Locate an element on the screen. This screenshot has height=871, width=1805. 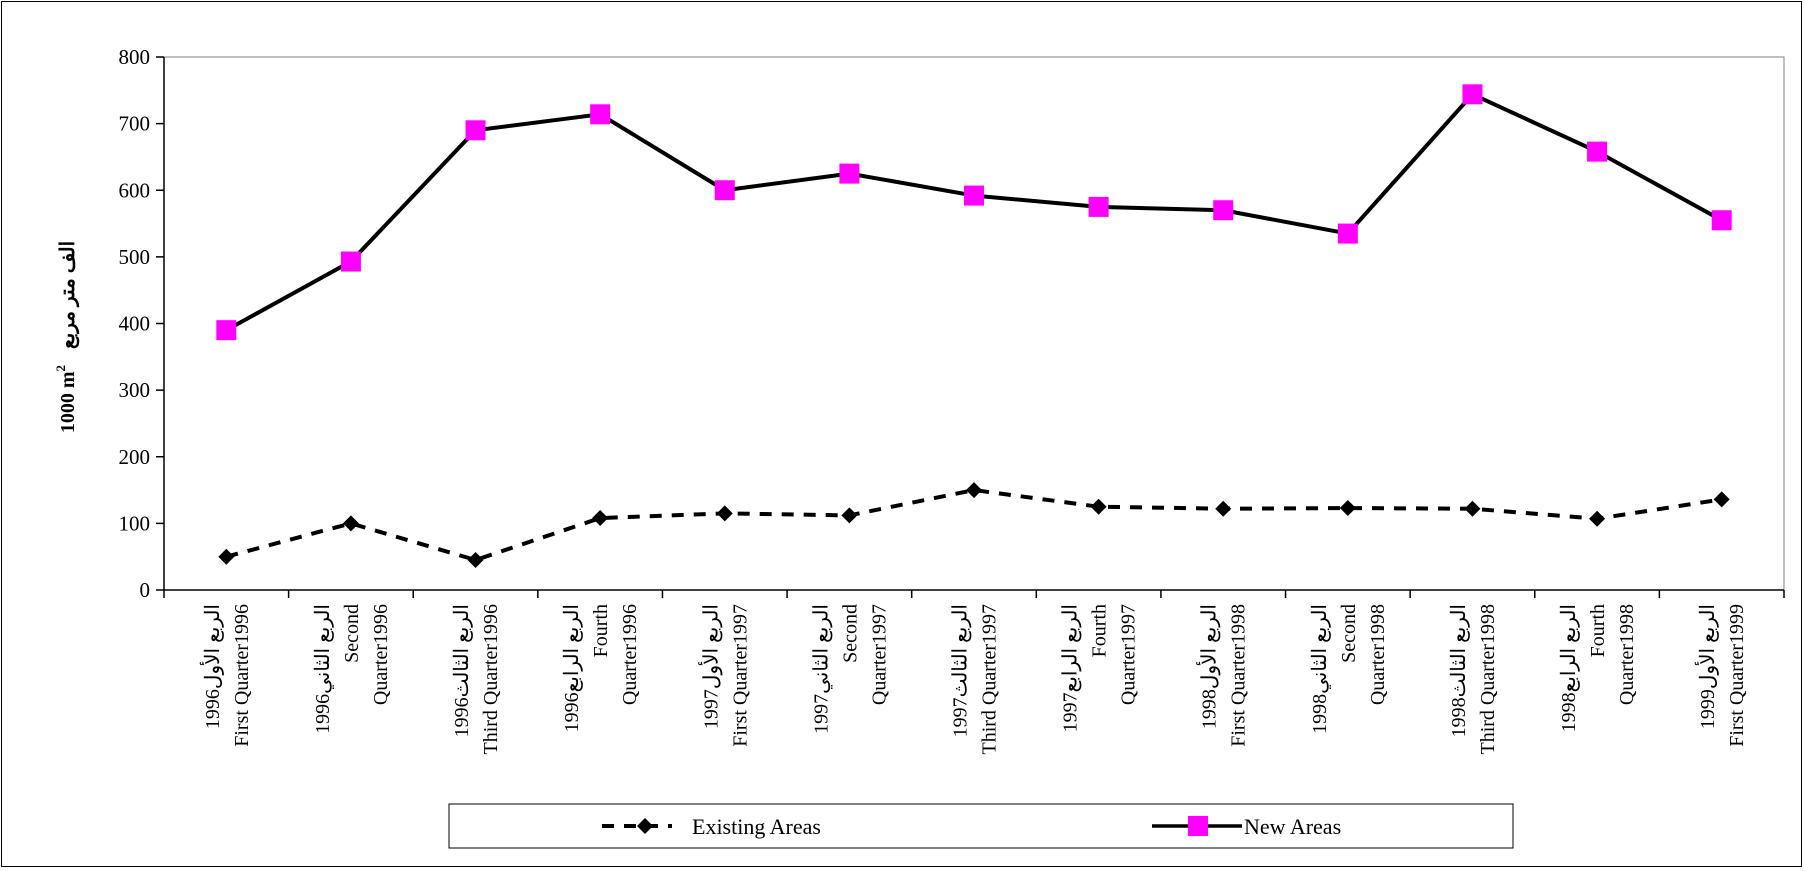
x-category-label-arabic: الربع الثالث1996 is located at coordinates (462, 670).